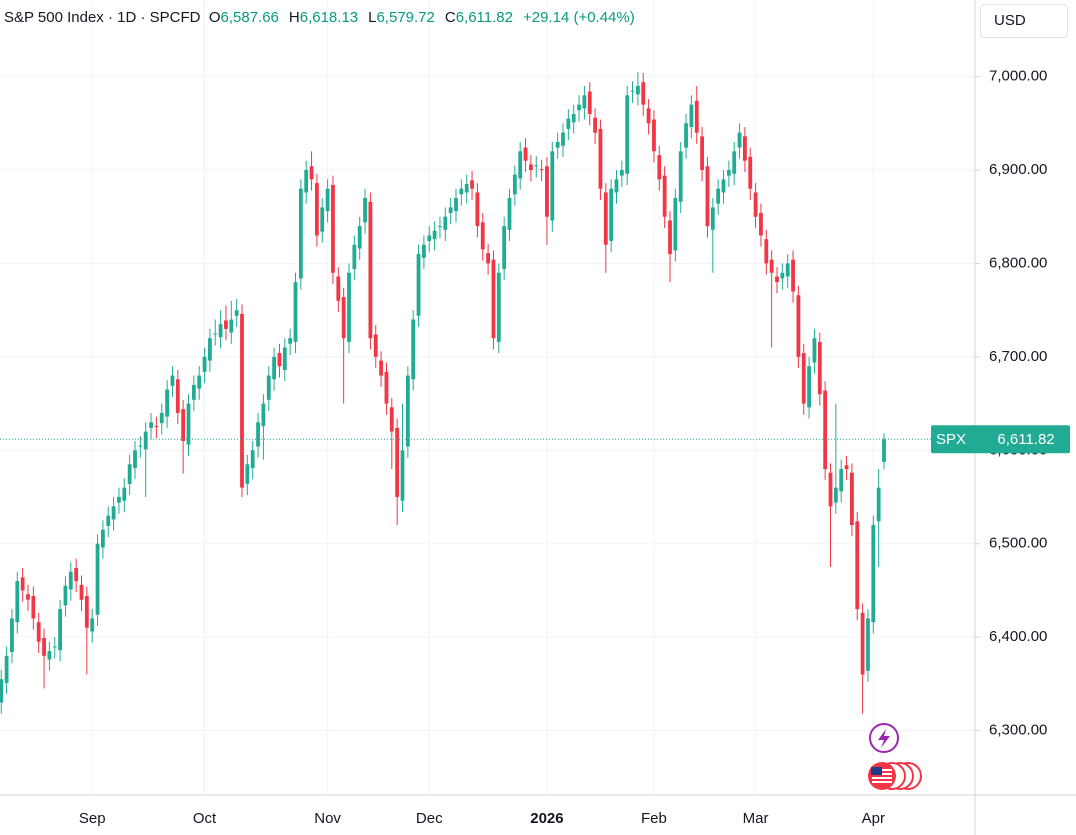  Describe the element at coordinates (884, 738) in the screenshot. I see `event-icon` at that location.